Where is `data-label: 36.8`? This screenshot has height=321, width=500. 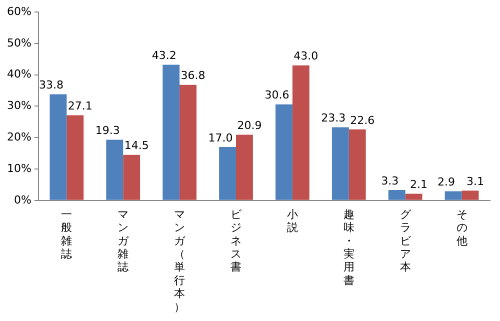 data-label: 36.8 is located at coordinates (193, 75).